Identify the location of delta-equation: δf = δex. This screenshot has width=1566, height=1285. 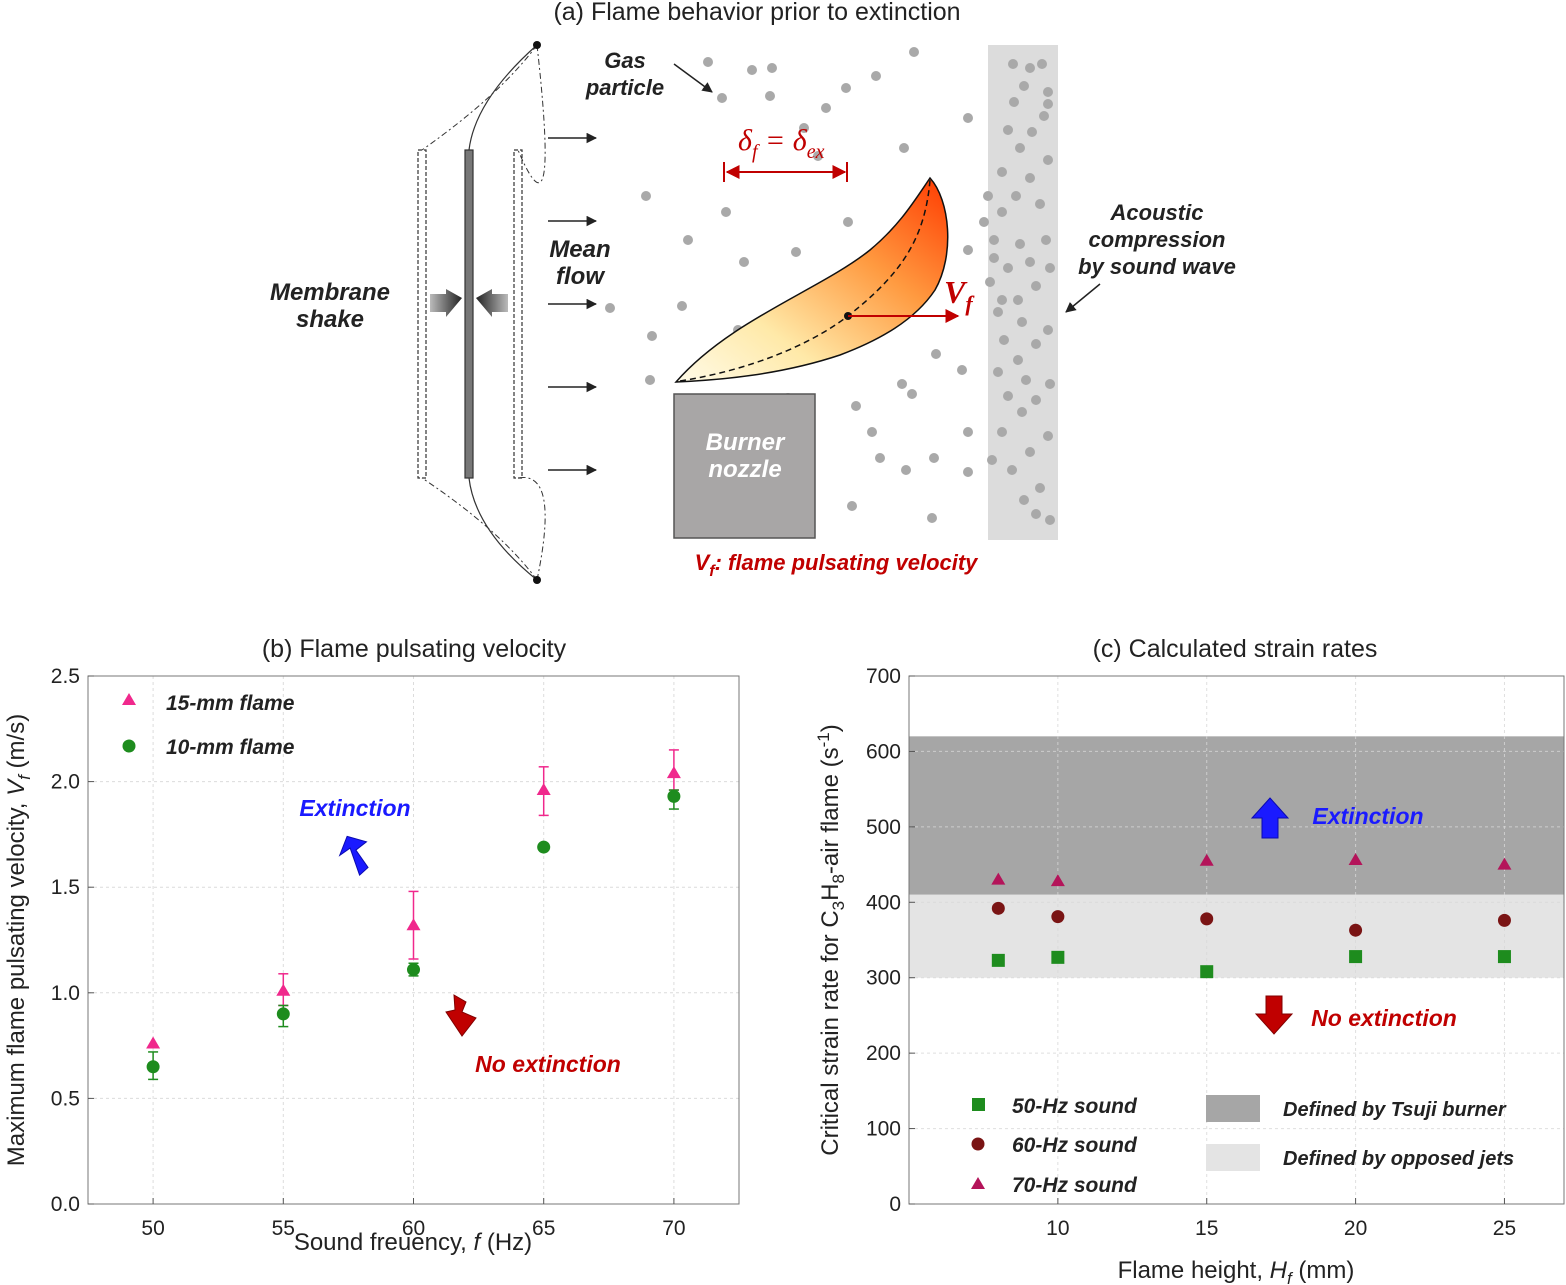
(781, 143).